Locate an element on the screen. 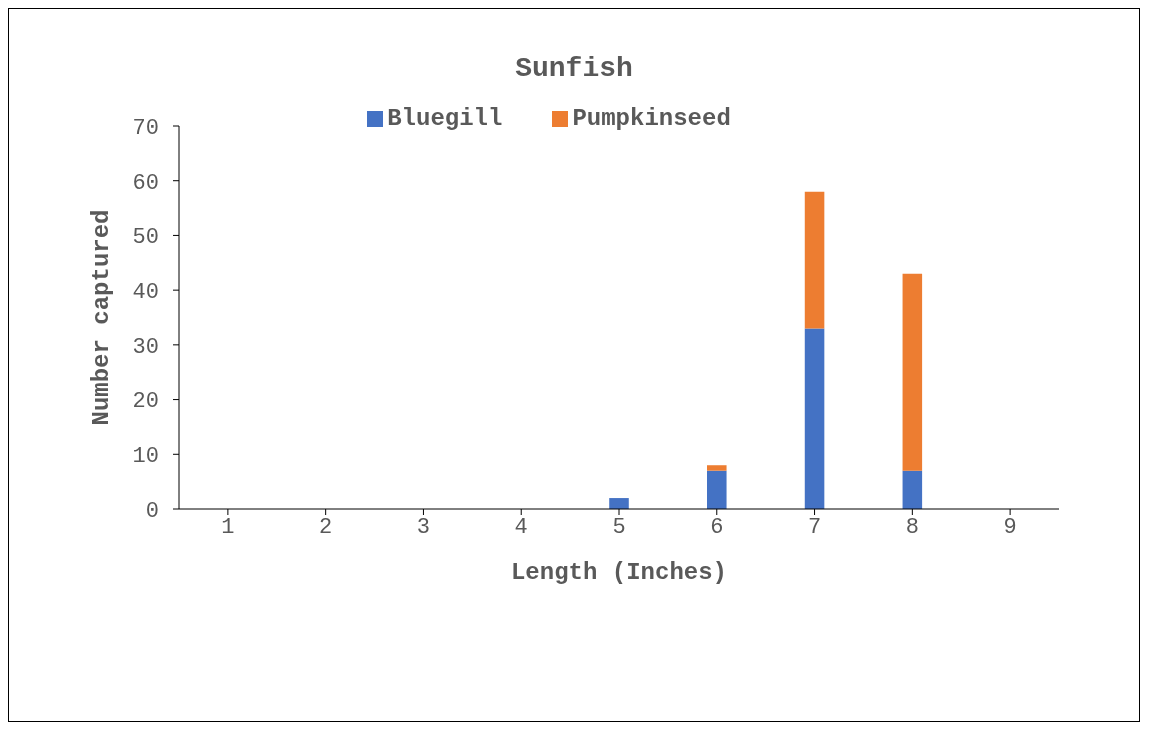 This screenshot has width=1150, height=732. legend-label: Bluegill is located at coordinates (445, 118).